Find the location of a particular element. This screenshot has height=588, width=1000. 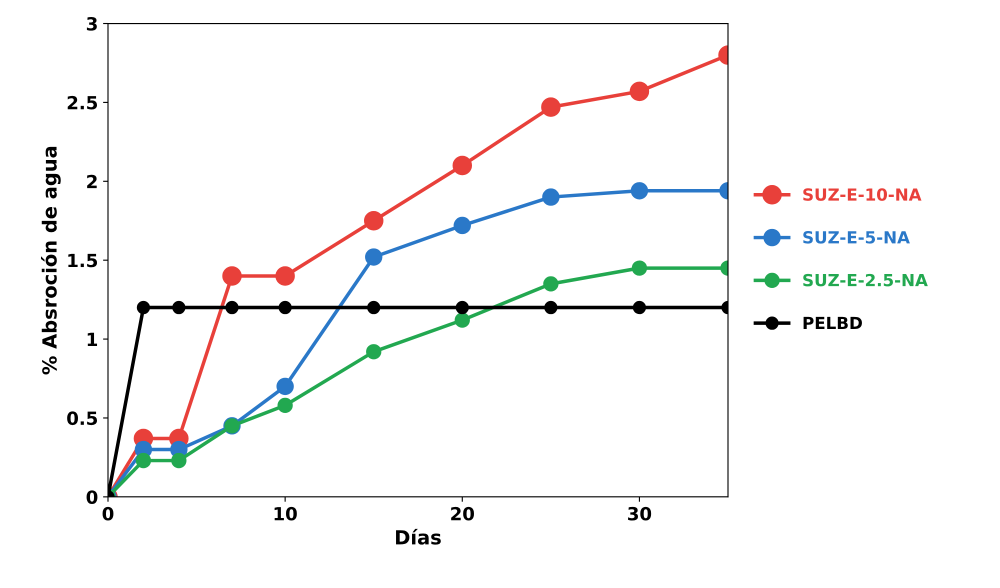

legend-label: SUZ-E-5-NA is located at coordinates (856, 237).